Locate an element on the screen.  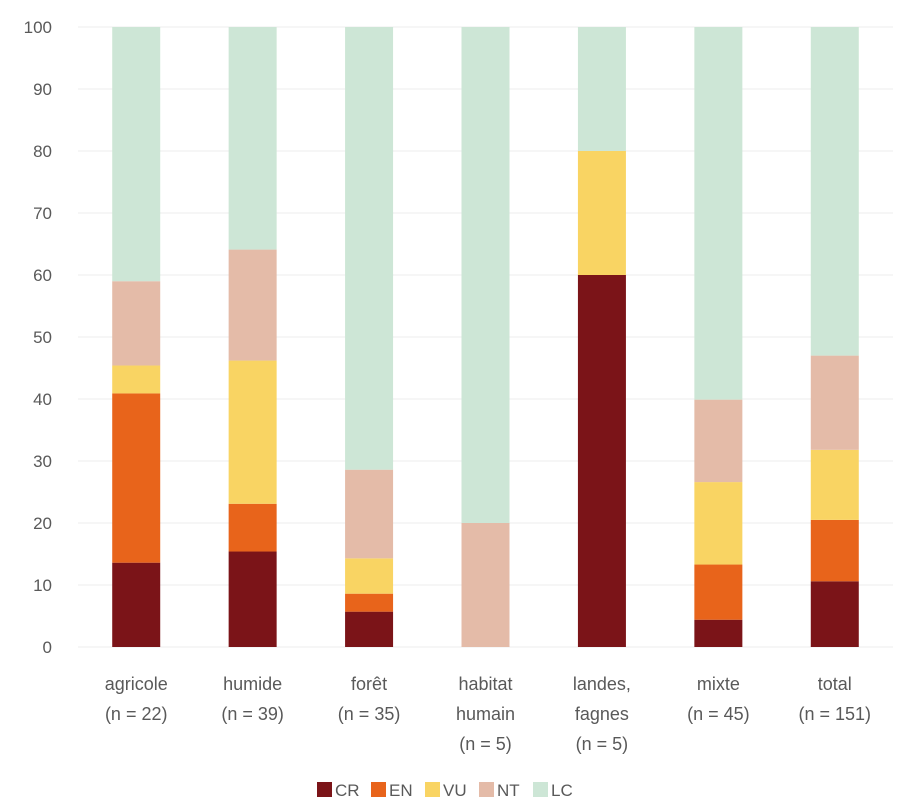
legend-label-lc: LC is located at coordinates (562, 790).